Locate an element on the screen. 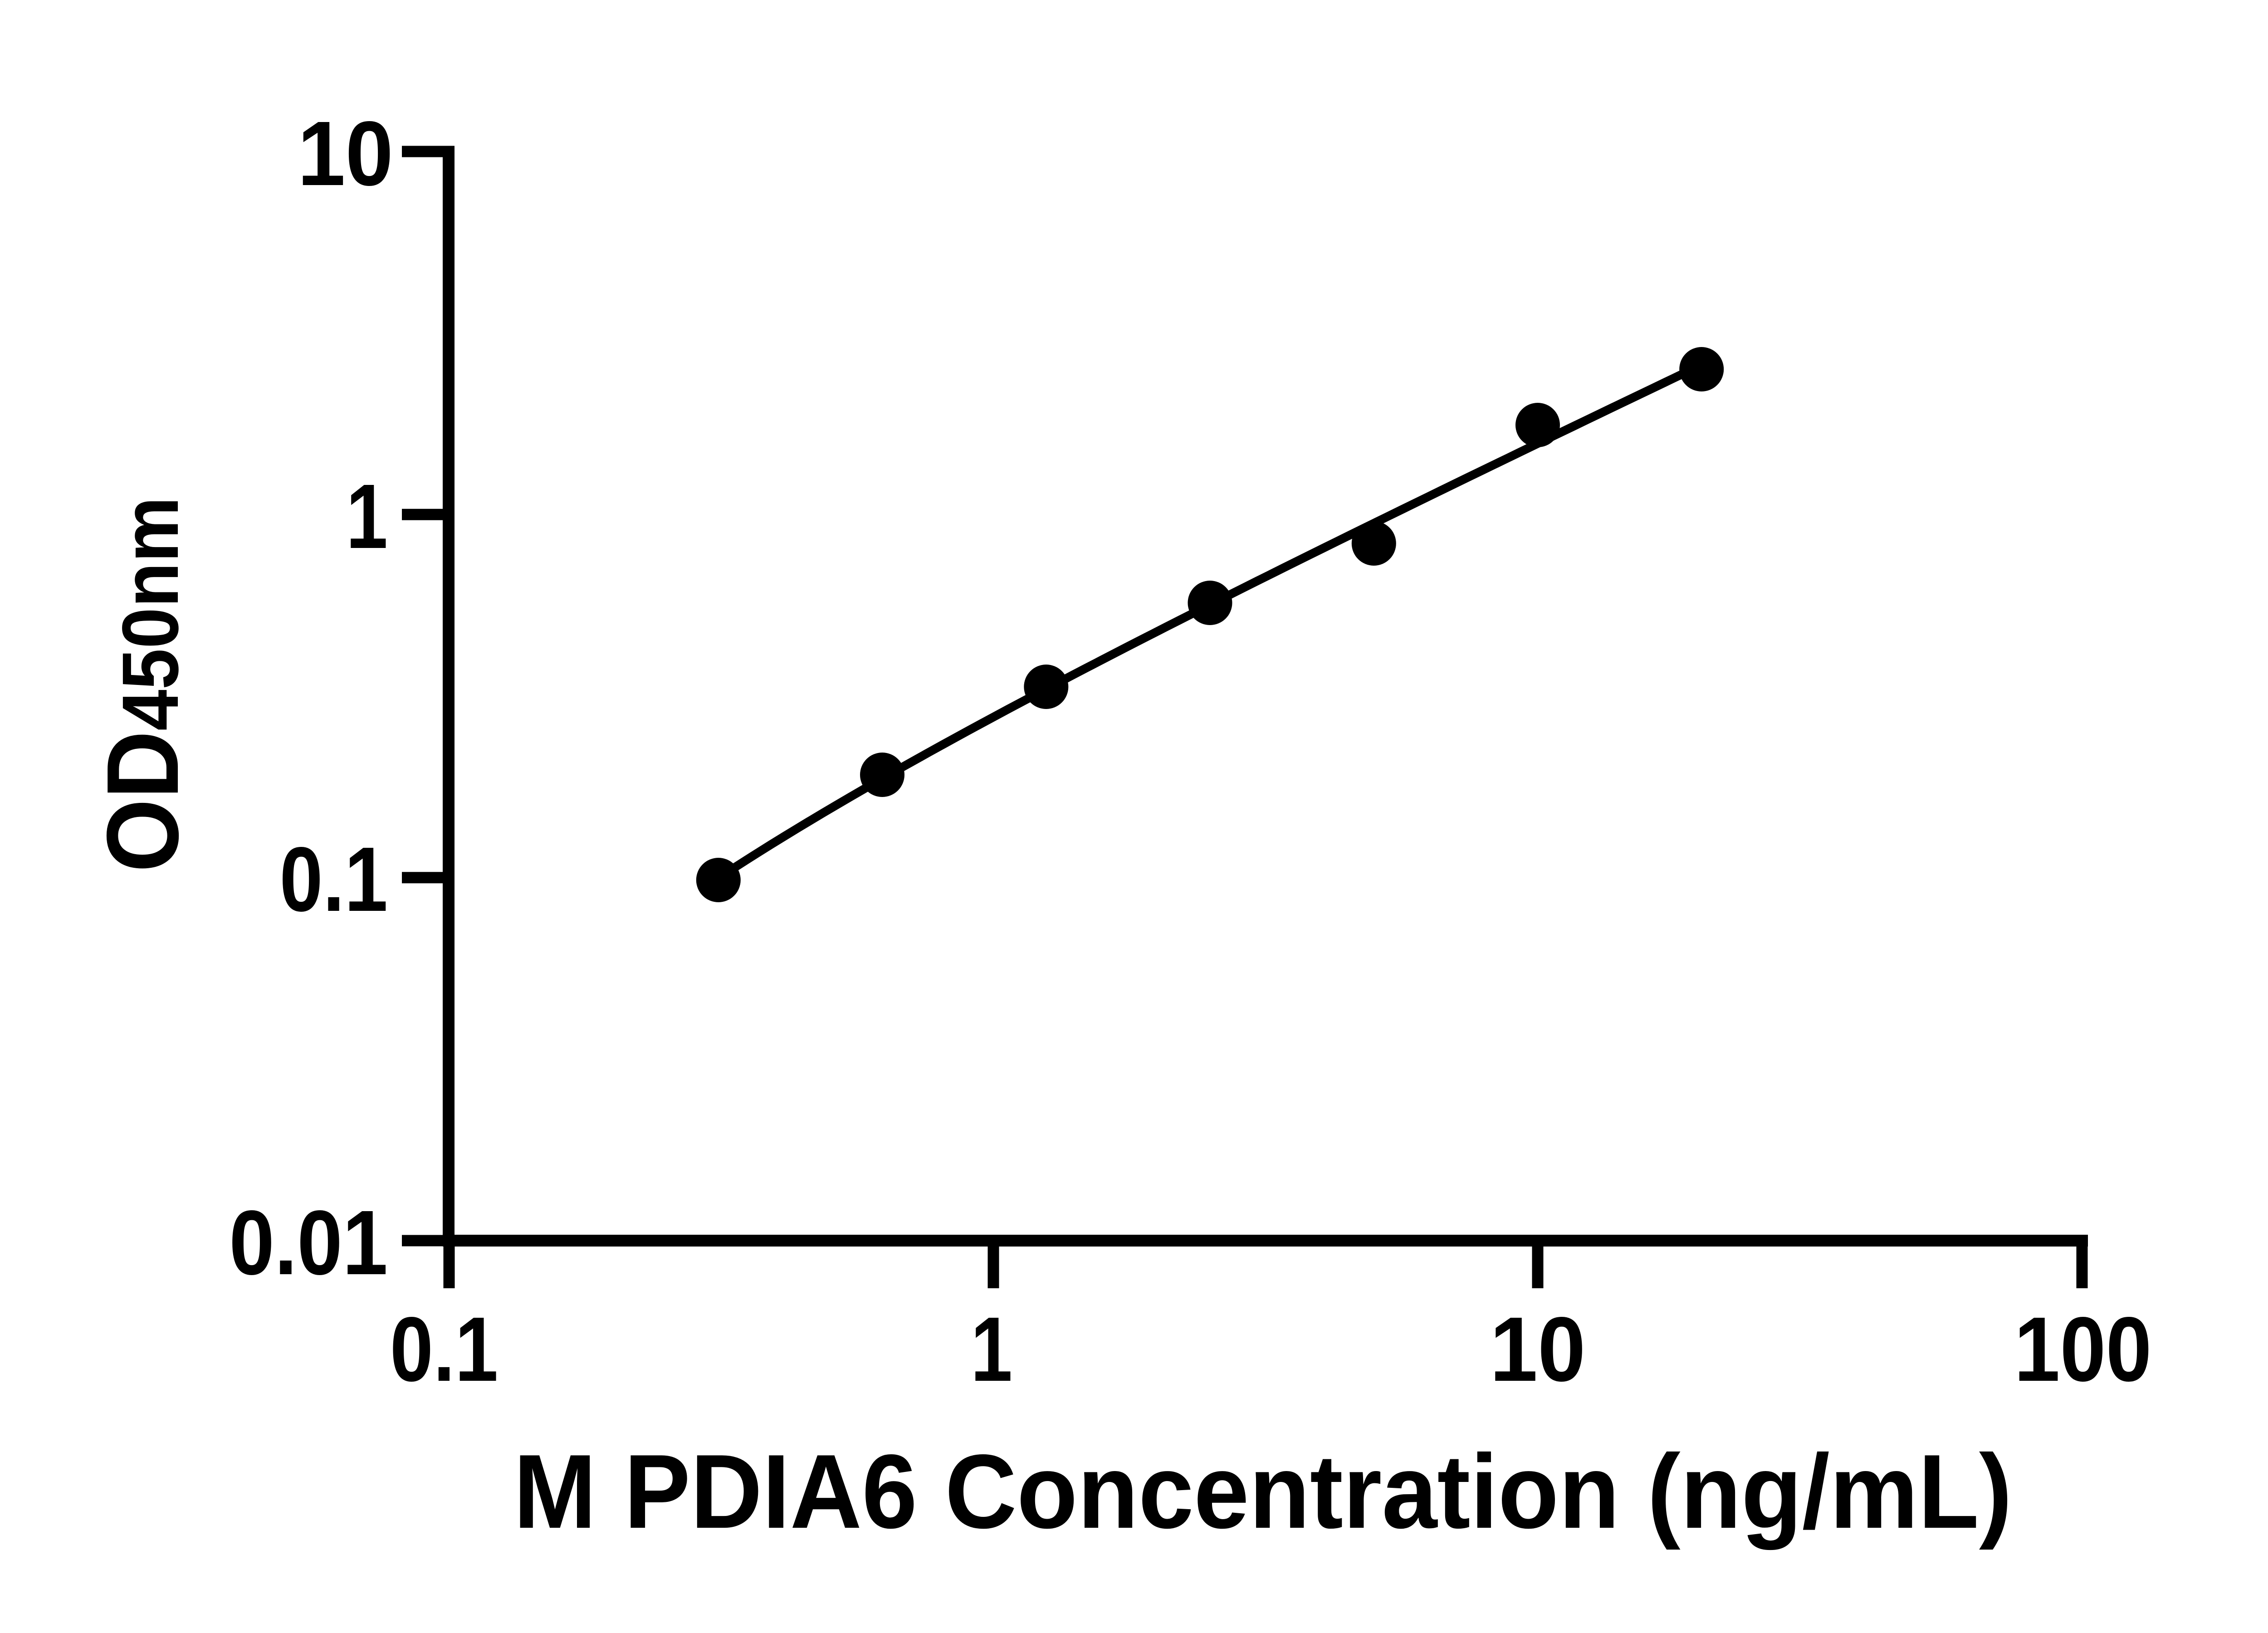 This screenshot has height=1633, width=2268. svg-text: M PDIA6 Concentration (ng/mL) is located at coordinates (1263, 1491).